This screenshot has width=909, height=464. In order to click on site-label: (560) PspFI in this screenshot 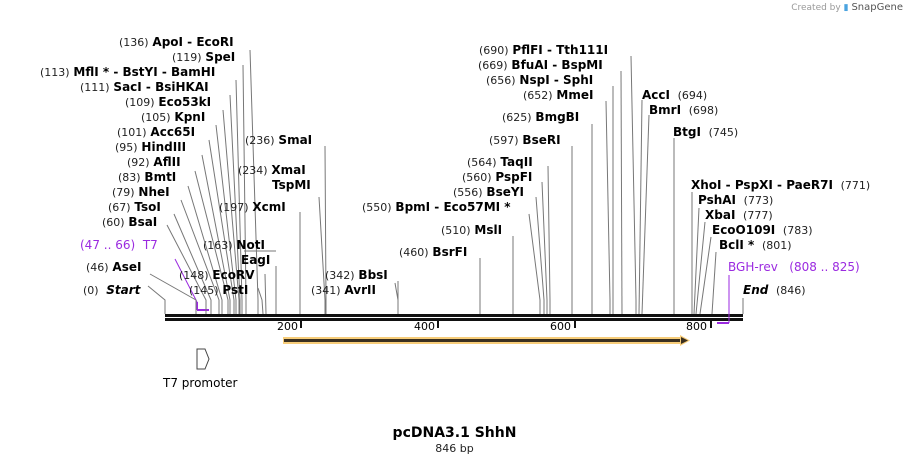, I will do `click(497, 177)`.